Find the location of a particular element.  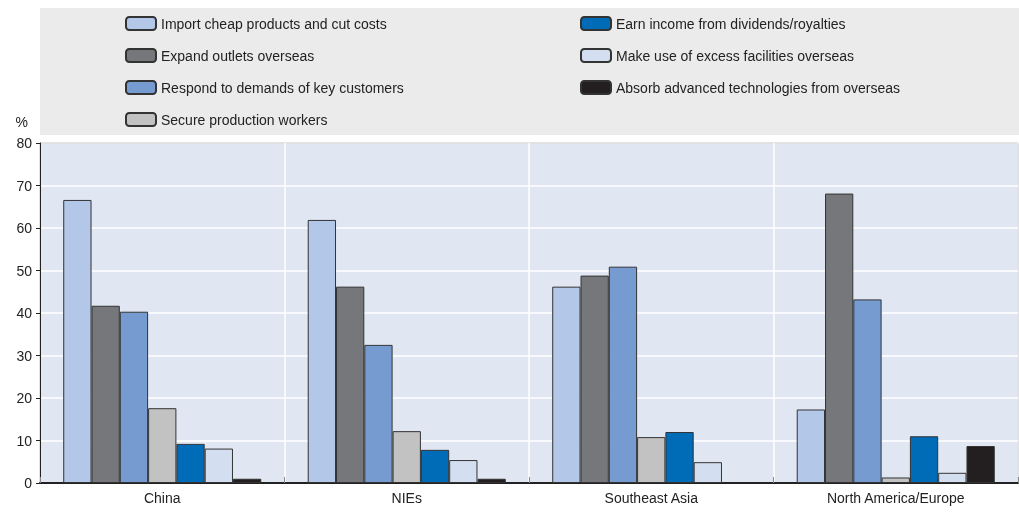

legend-label: Respond to demands of key customers is located at coordinates (282, 87).